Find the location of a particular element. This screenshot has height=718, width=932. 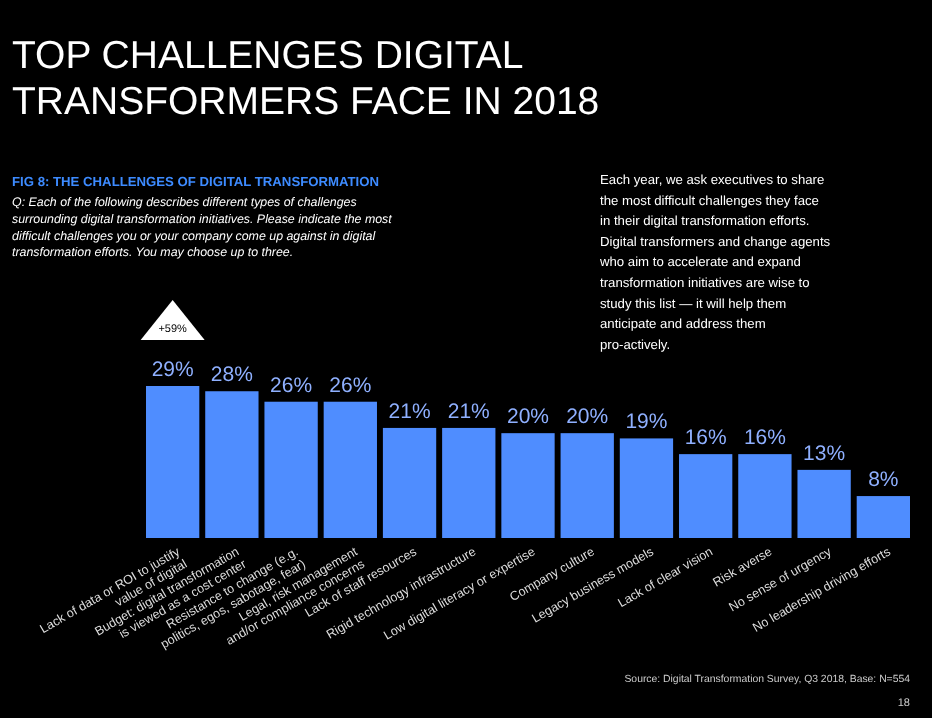

chart-title: TOP CHALLENGES DIGITAL TRANSFORMERS FACE IN 2018 is located at coordinates (306, 79).